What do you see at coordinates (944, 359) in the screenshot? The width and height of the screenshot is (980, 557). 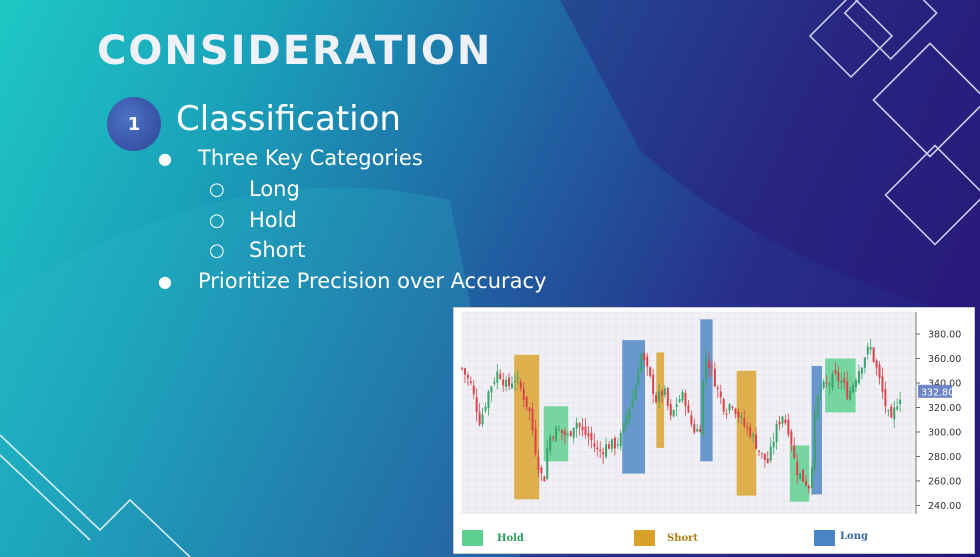 I see `y-tick-label: 360.00` at bounding box center [944, 359].